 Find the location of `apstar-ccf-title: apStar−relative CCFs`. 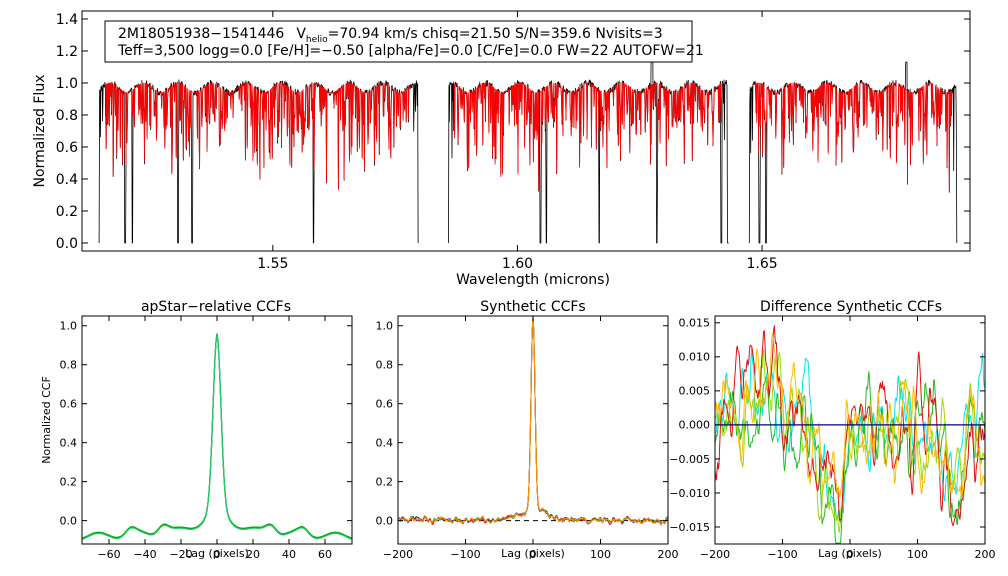

apstar-ccf-title: apStar−relative CCFs is located at coordinates (216, 307).